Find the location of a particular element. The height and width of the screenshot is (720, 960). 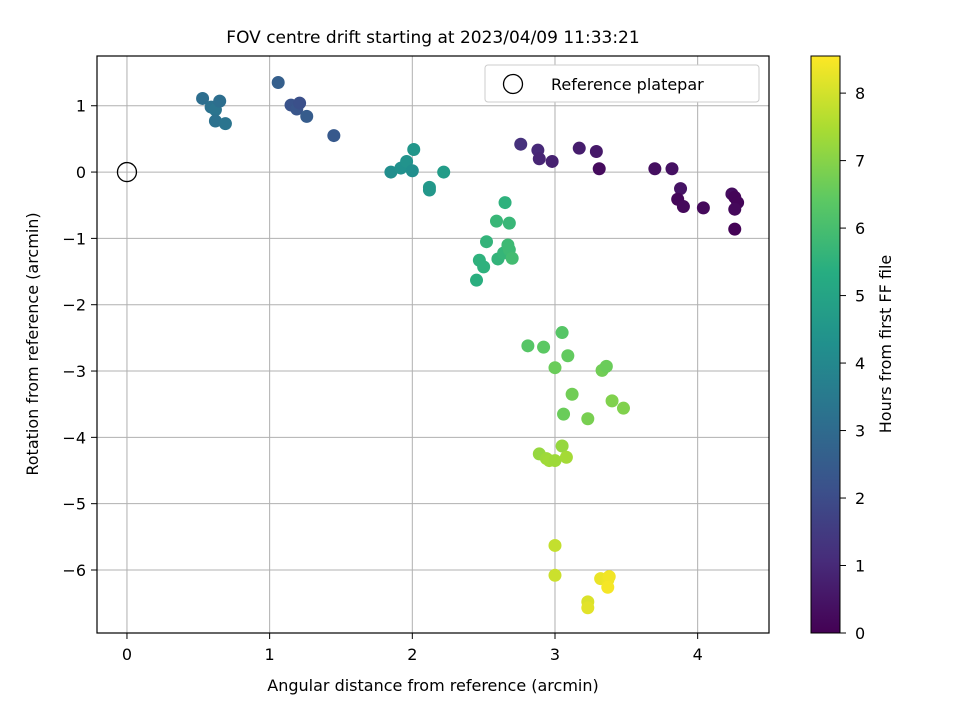

colorbar is located at coordinates (825, 344).